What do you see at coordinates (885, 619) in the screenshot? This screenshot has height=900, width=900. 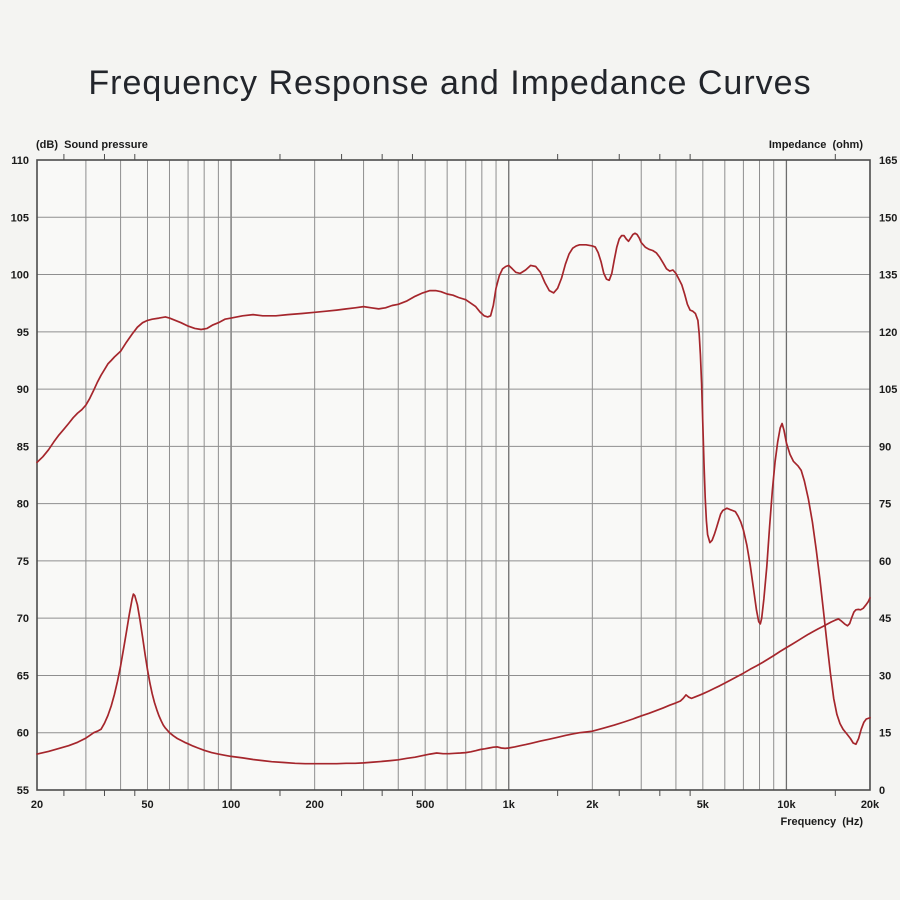 I see `right-tick-label: 45` at bounding box center [885, 619].